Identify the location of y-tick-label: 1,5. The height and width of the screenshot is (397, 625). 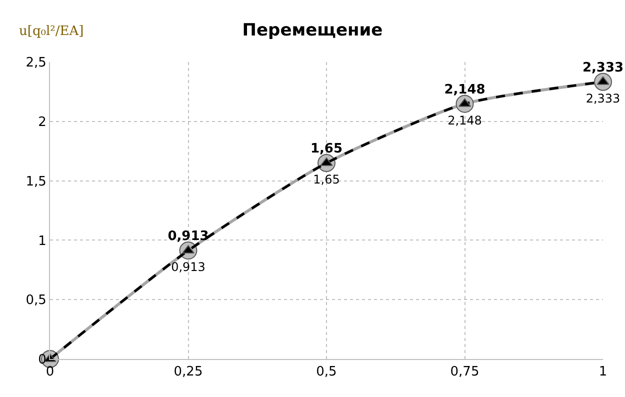
(36, 182).